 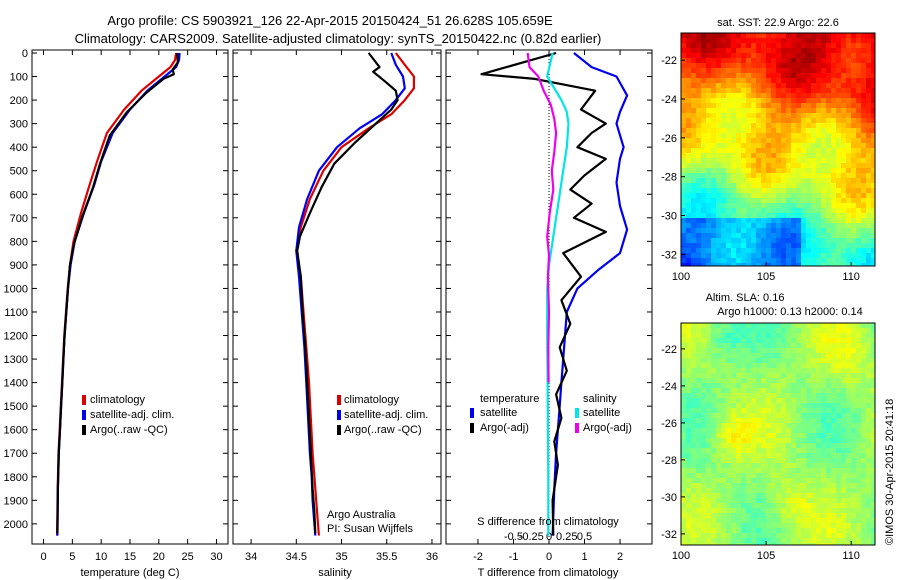 I want to click on sst-map-title: sat. SST: 22.9 Argo: 22.6, so click(x=778, y=23).